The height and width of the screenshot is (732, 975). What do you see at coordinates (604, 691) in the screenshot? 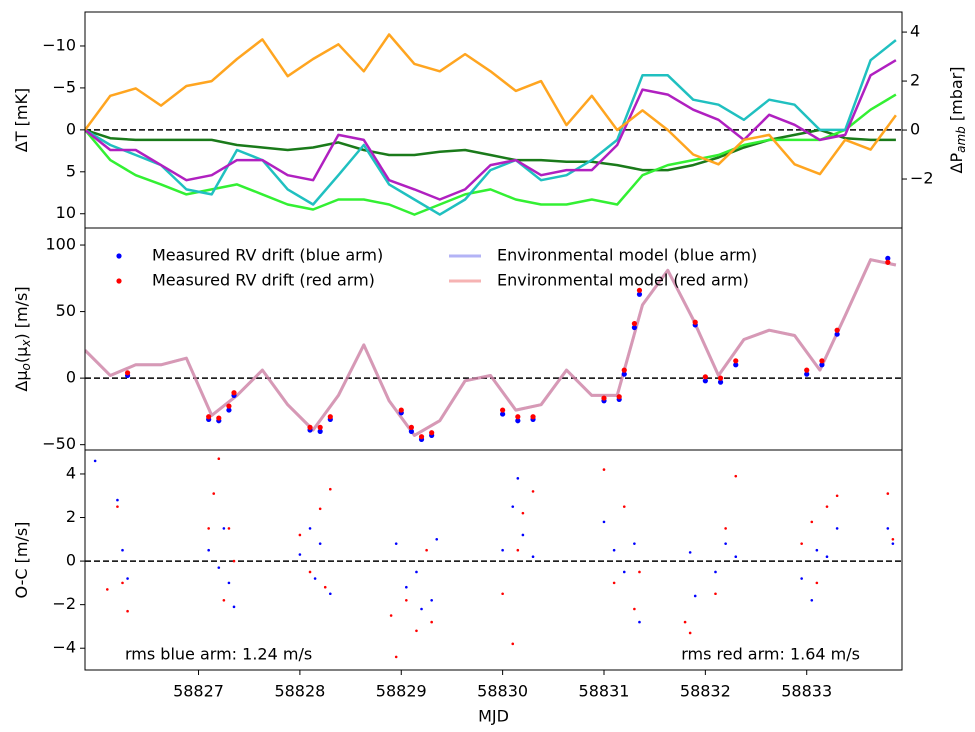
I see `x-tick-label: 58831` at bounding box center [604, 691].